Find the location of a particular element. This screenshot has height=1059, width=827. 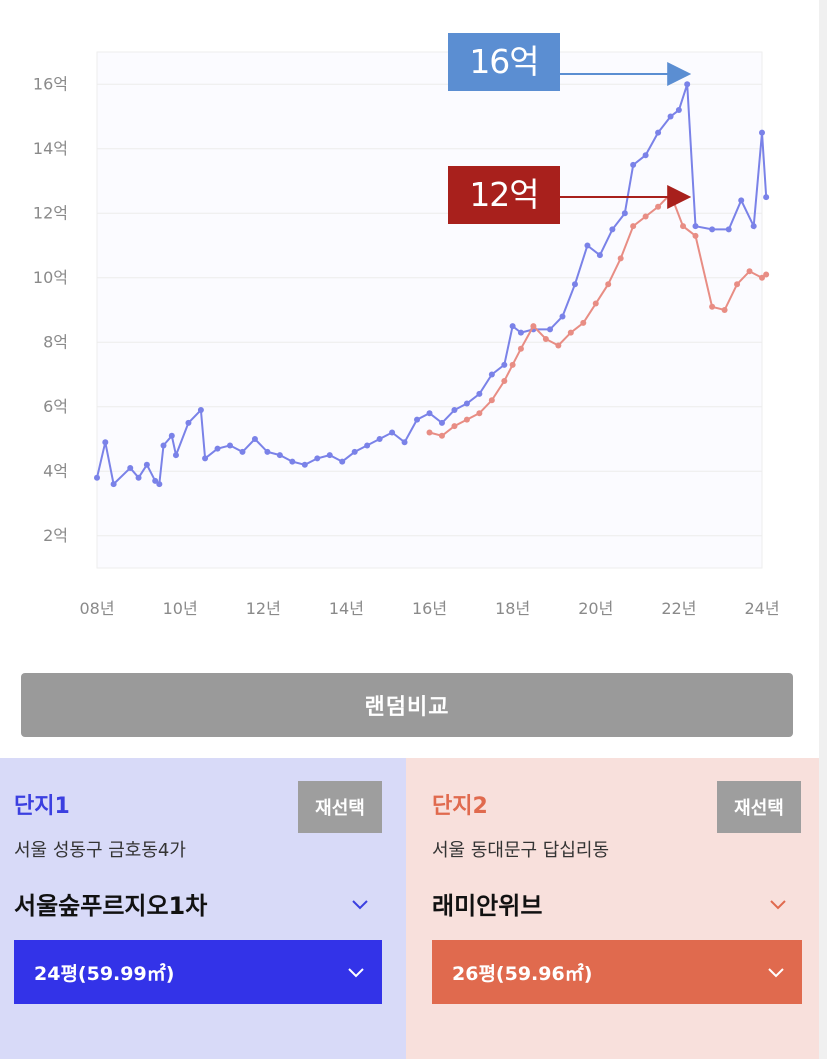

x-tick-label: 18년 is located at coordinates (512, 608).